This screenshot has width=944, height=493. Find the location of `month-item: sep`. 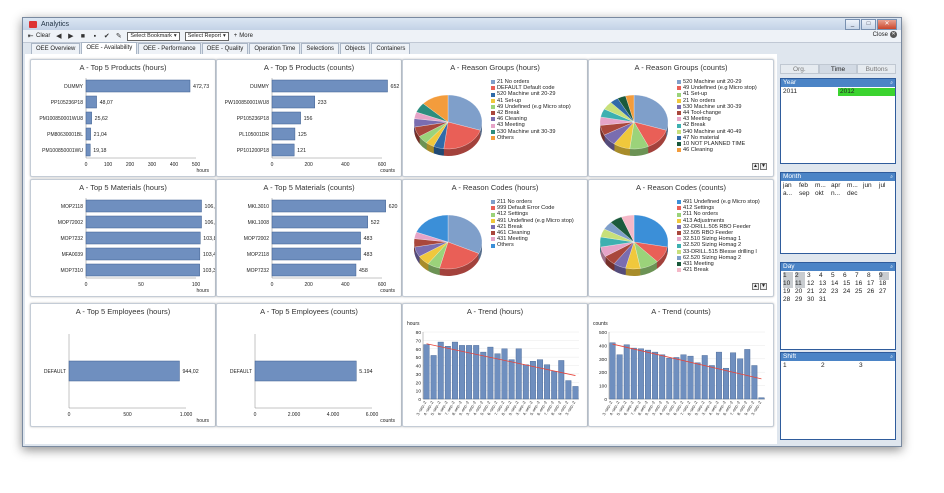

month-item: sep is located at coordinates (804, 193).